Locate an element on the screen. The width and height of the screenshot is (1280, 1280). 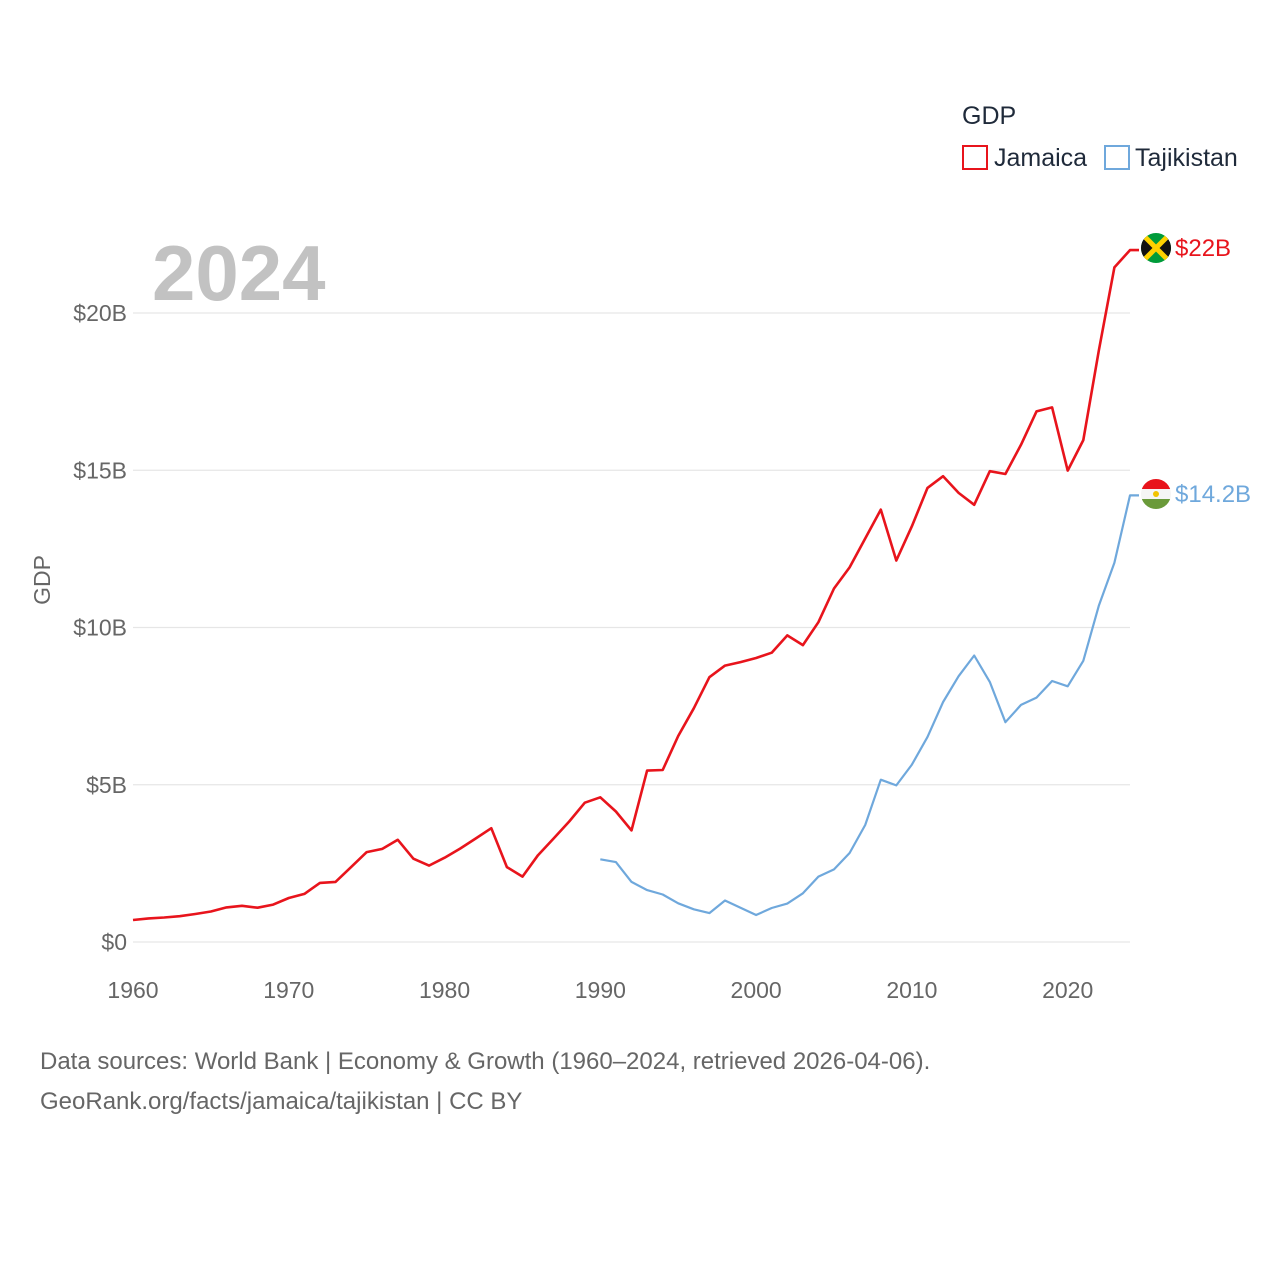
x-tick-label: 1960 is located at coordinates (132, 990).